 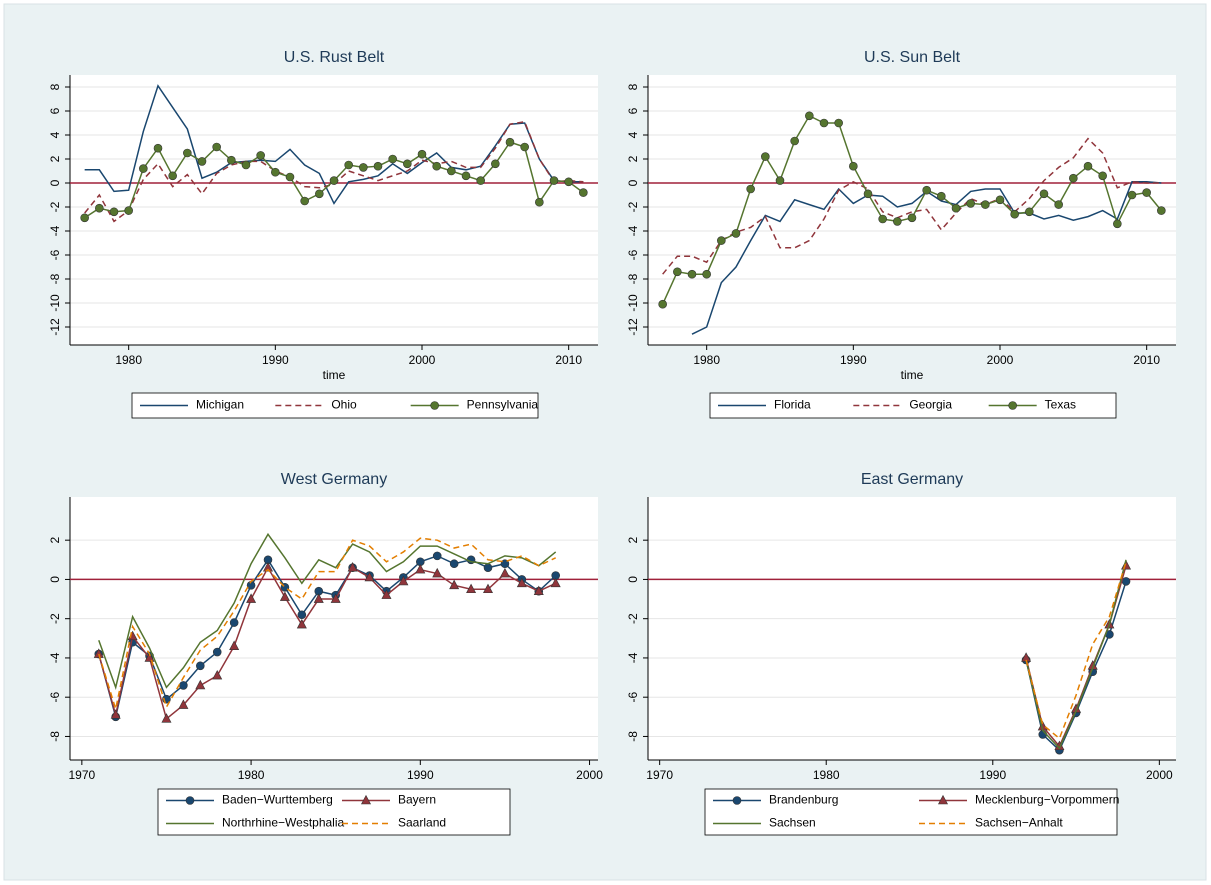 I want to click on legend-label: Brandenburg, so click(x=803, y=800).